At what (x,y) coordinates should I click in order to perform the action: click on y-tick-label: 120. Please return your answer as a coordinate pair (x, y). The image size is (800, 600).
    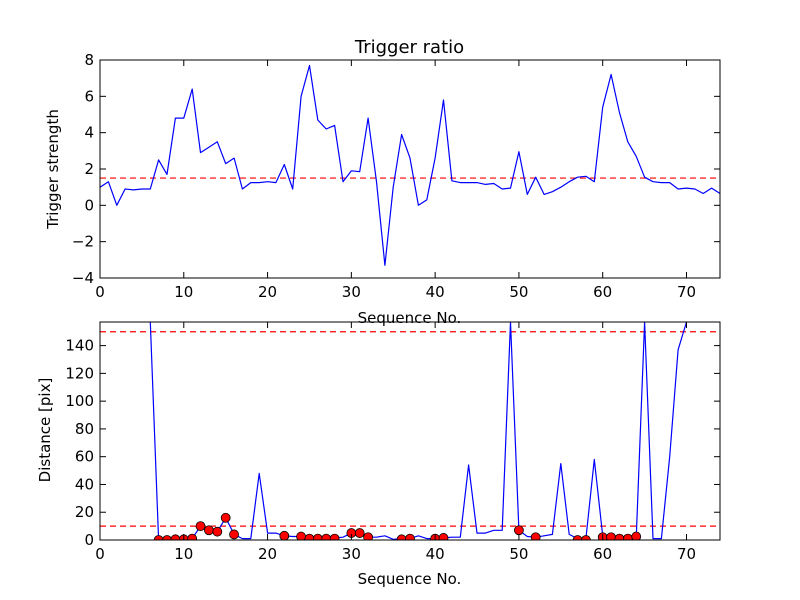
    Looking at the image, I should click on (79, 373).